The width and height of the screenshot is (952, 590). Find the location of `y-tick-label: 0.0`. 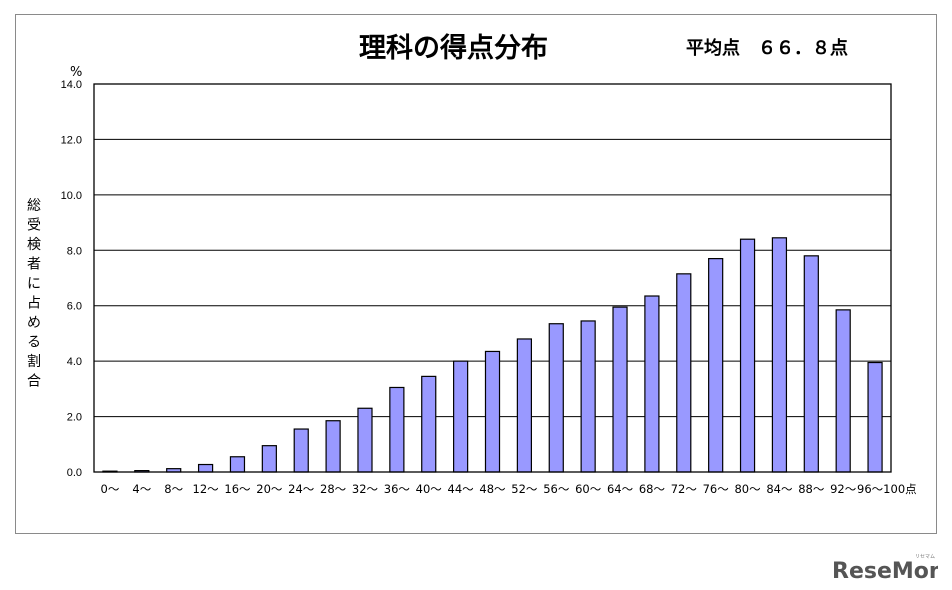

y-tick-label: 0.0 is located at coordinates (74, 473).